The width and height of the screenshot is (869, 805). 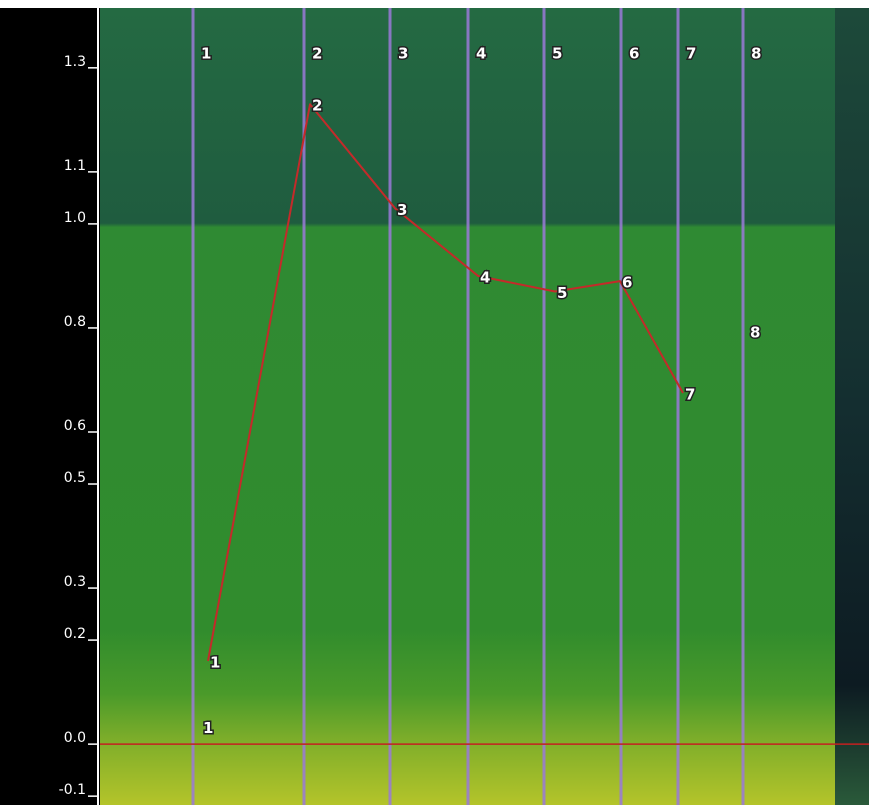 What do you see at coordinates (206, 54) in the screenshot?
I see `marker-label: 1` at bounding box center [206, 54].